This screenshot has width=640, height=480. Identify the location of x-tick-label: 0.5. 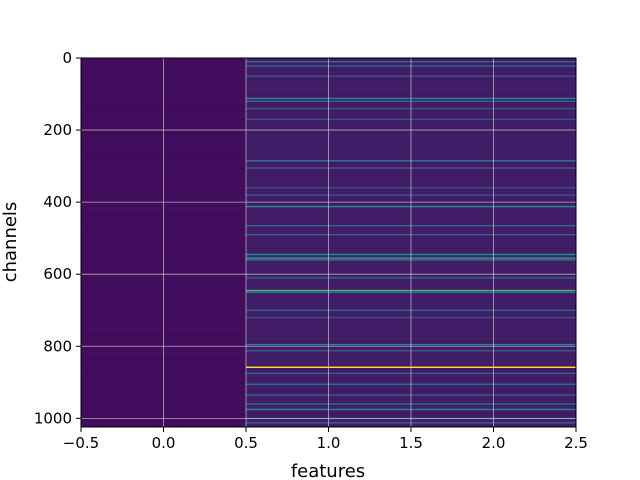
(246, 443).